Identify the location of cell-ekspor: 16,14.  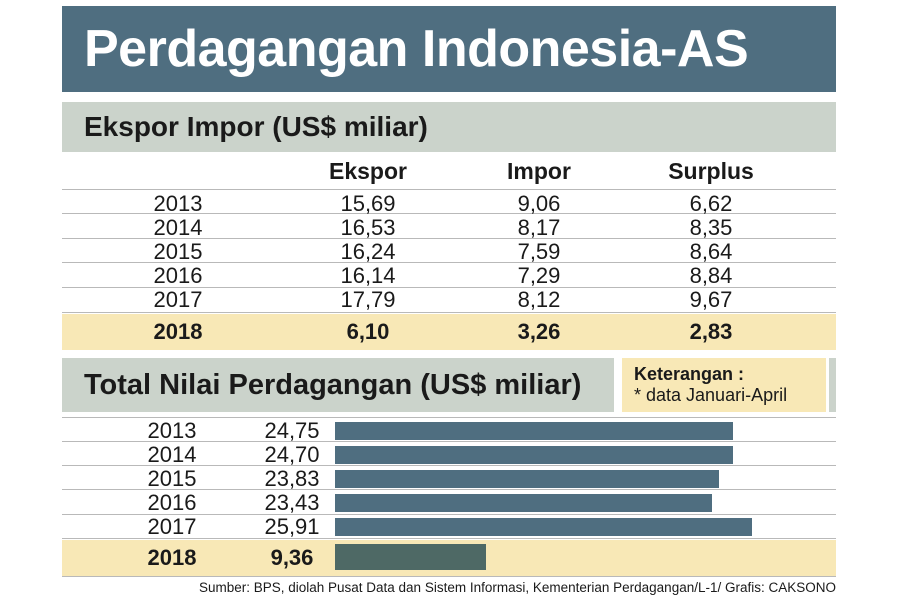
(368, 275).